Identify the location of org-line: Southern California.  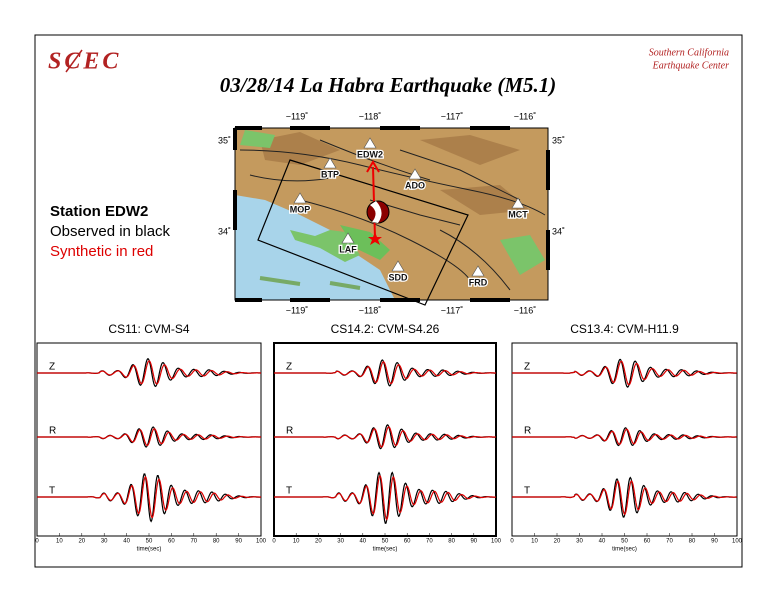
(689, 52).